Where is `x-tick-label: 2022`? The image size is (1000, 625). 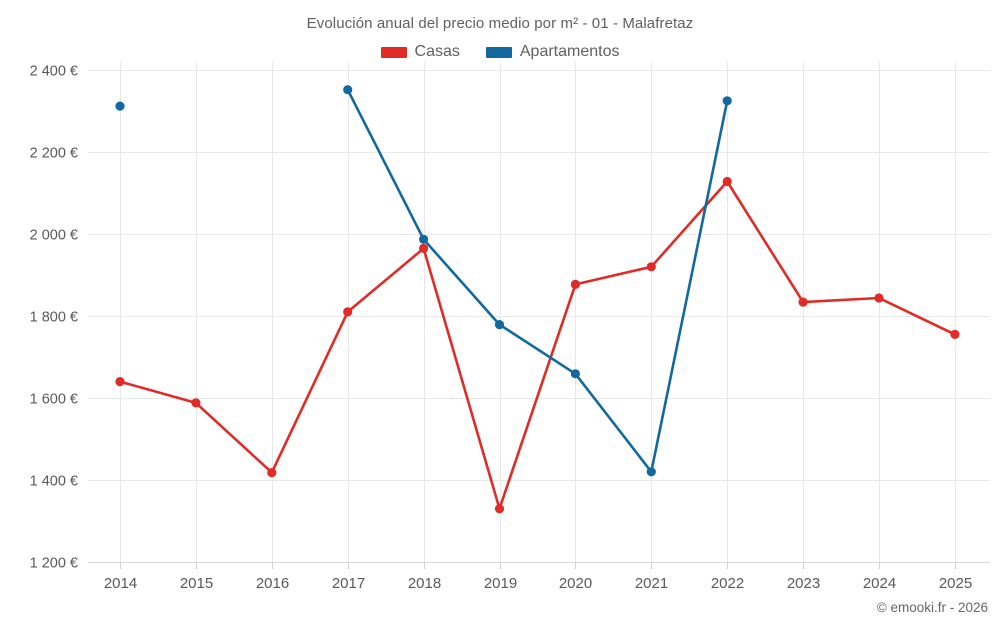 x-tick-label: 2022 is located at coordinates (727, 583).